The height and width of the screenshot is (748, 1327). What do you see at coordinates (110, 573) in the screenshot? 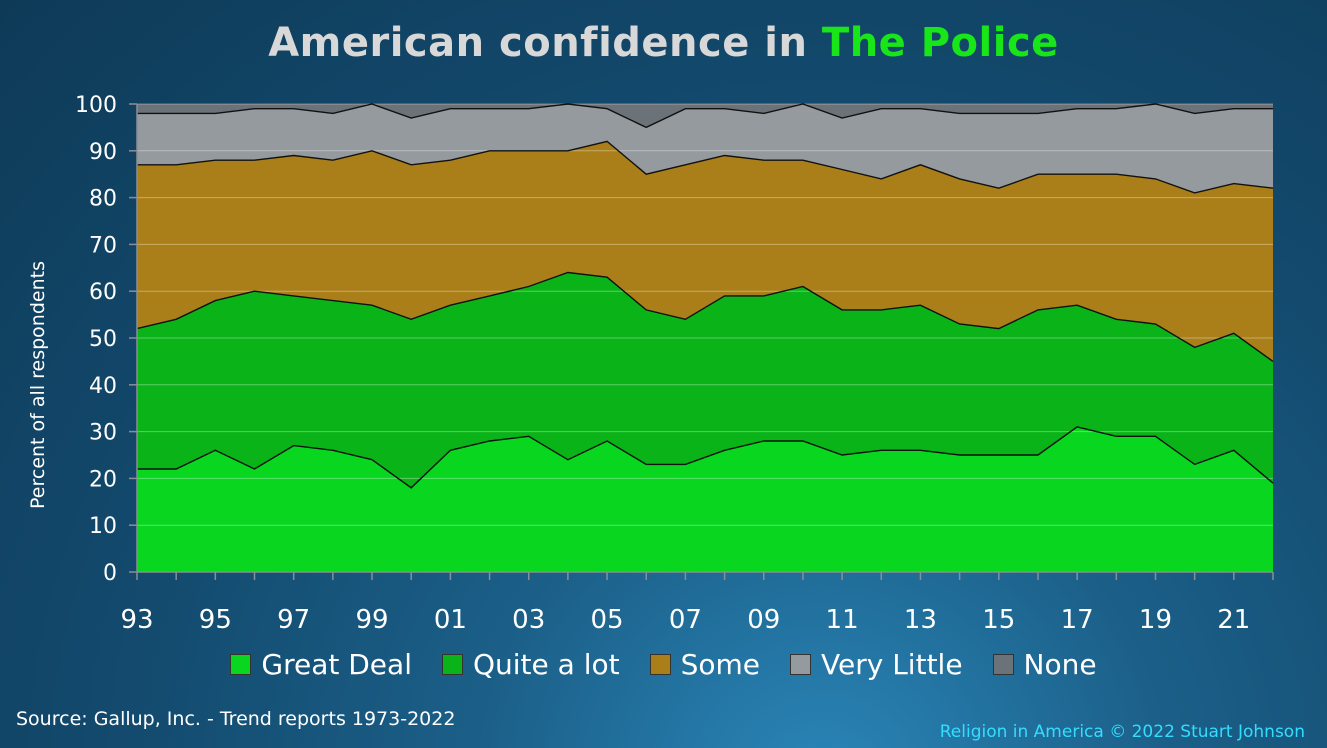
I see `y-tick-label: 0` at bounding box center [110, 573].